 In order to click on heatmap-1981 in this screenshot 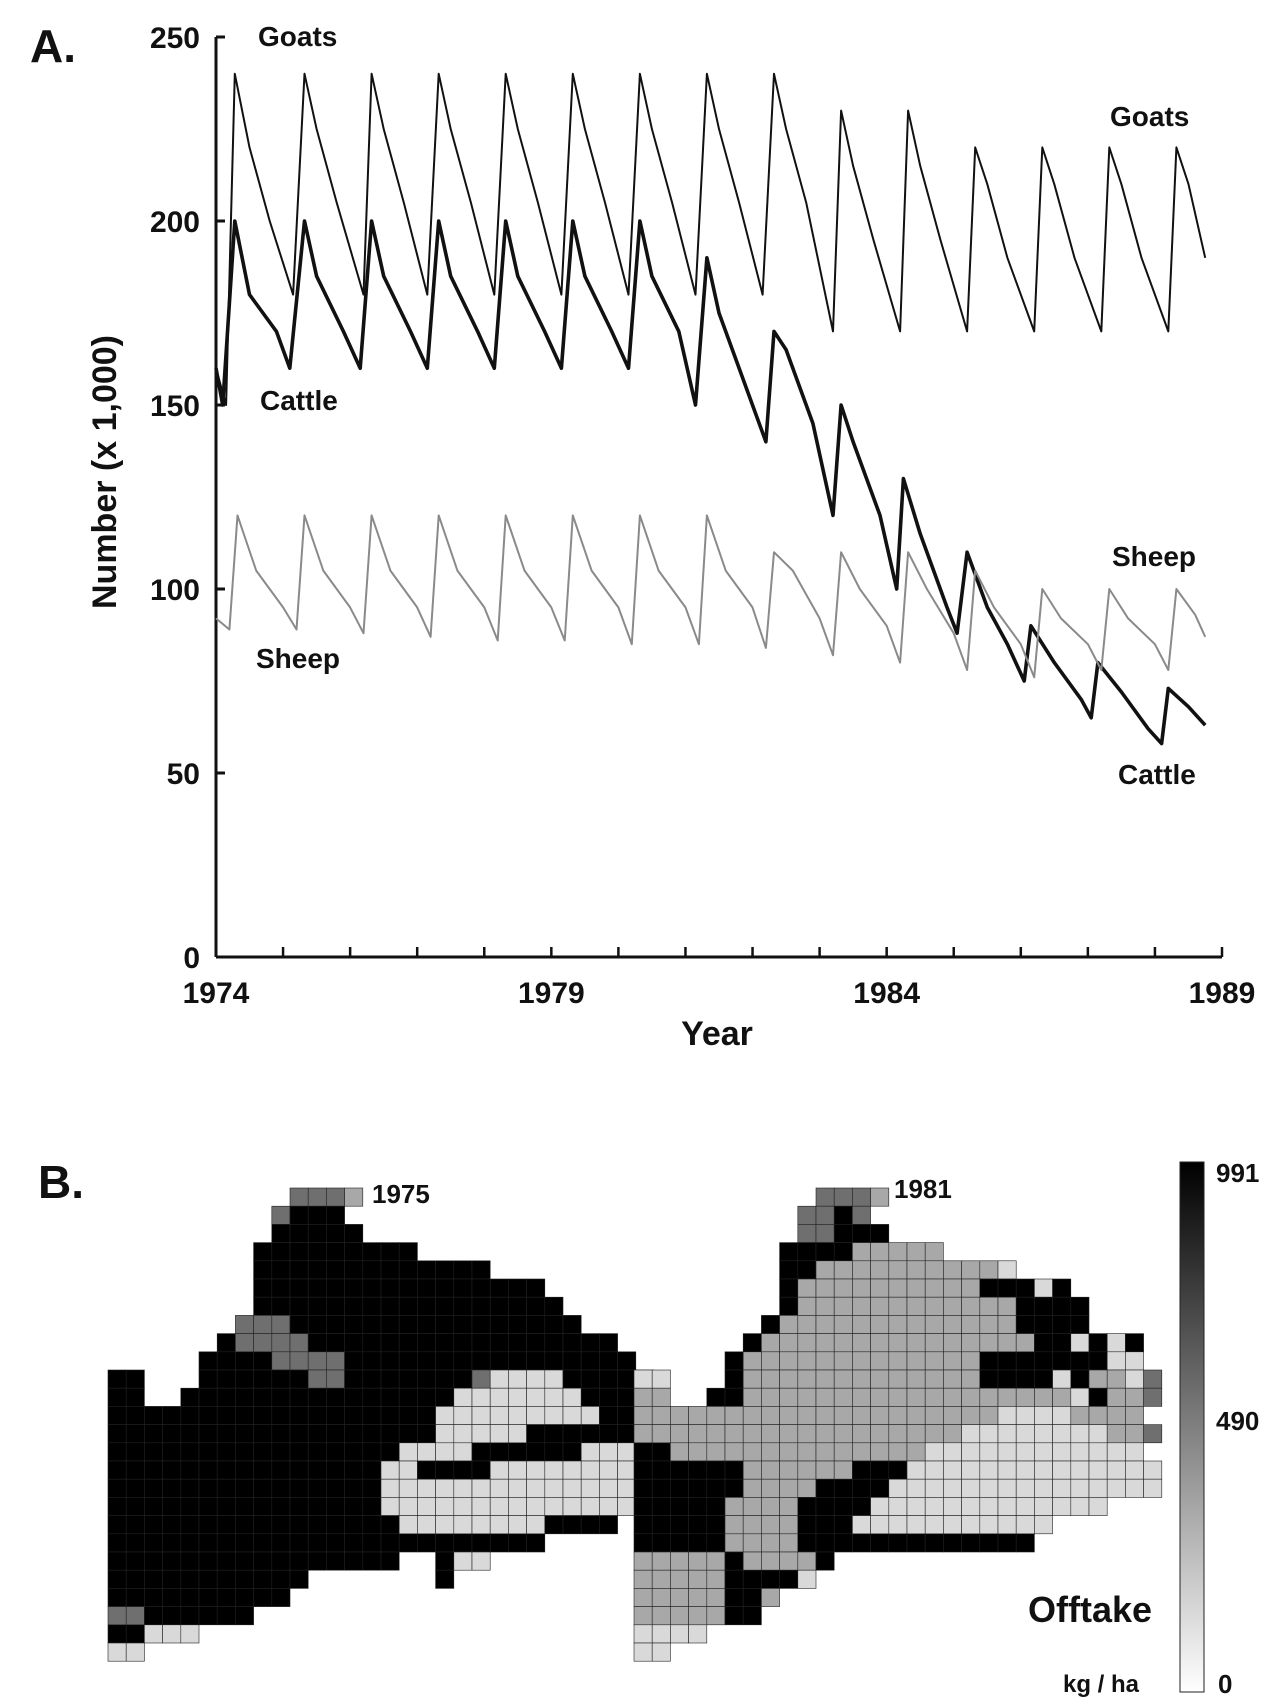, I will do `click(898, 1424)`.